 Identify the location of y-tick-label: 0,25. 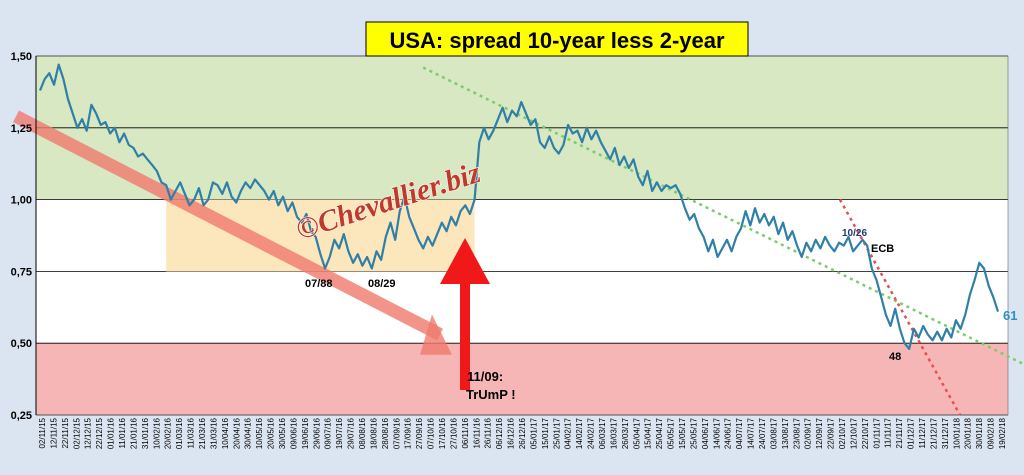
(21, 416).